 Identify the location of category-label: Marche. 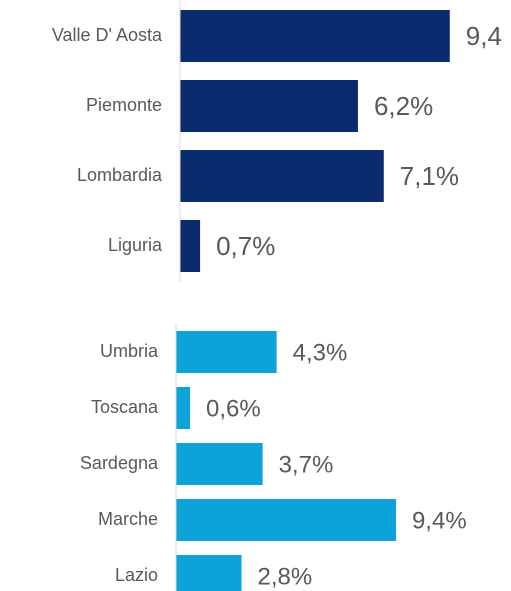
(128, 519).